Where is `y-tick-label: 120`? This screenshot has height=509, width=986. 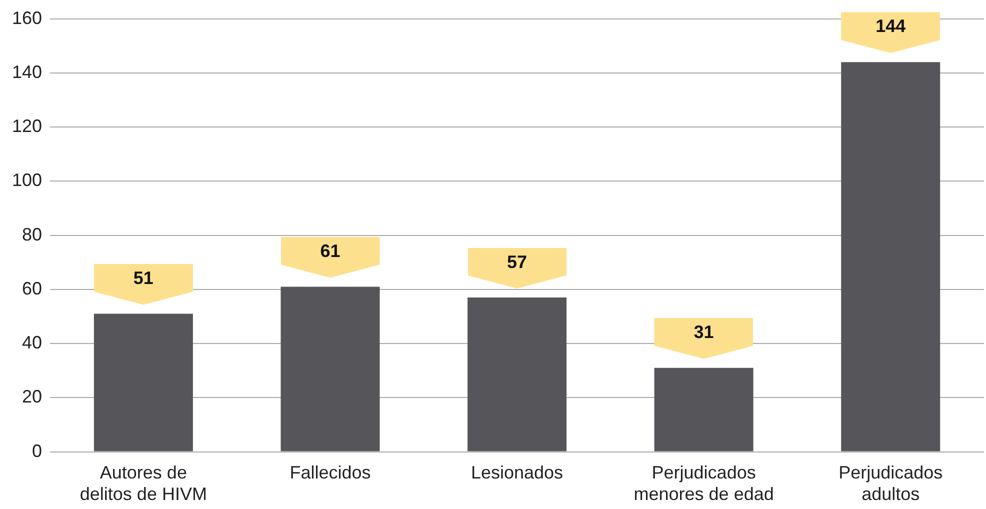 y-tick-label: 120 is located at coordinates (27, 126).